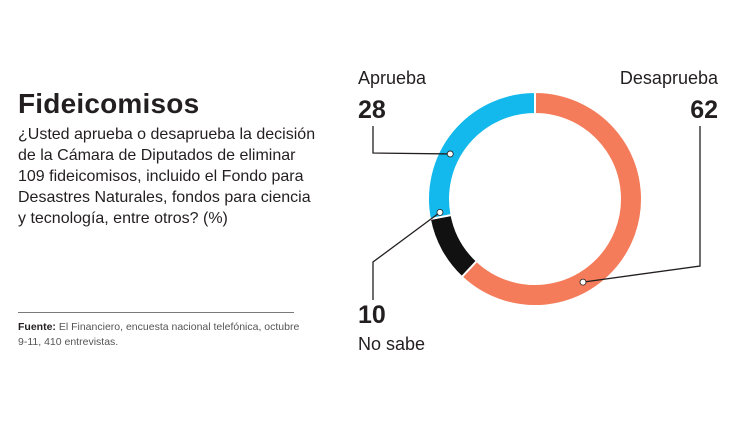 The width and height of the screenshot is (750, 422). What do you see at coordinates (37, 327) in the screenshot?
I see `source-label: Fuente:` at bounding box center [37, 327].